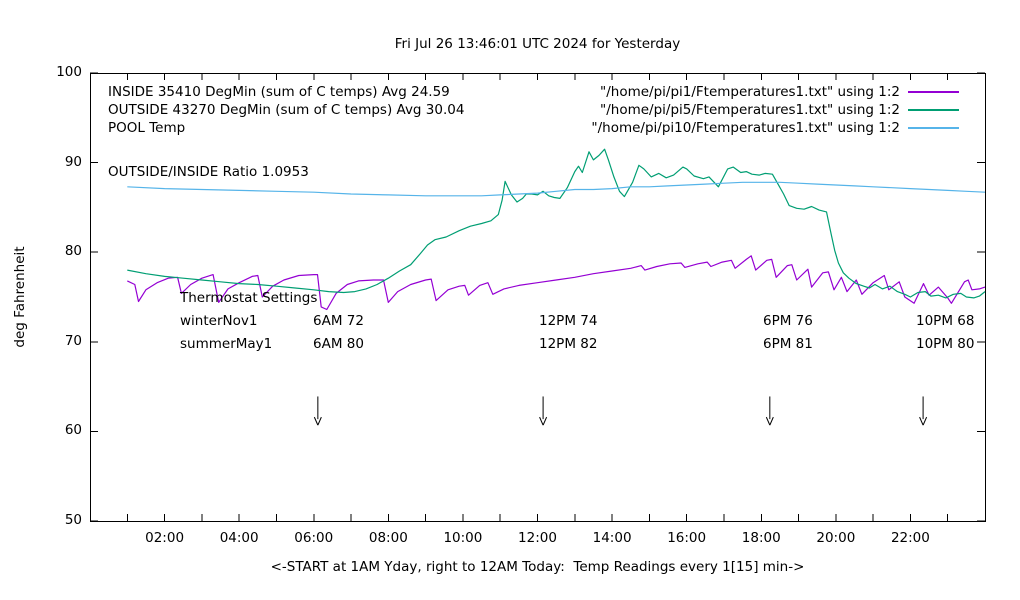 This screenshot has height=600, width=1020. What do you see at coordinates (463, 538) in the screenshot?
I see `x-tick-label: 10:00` at bounding box center [463, 538].